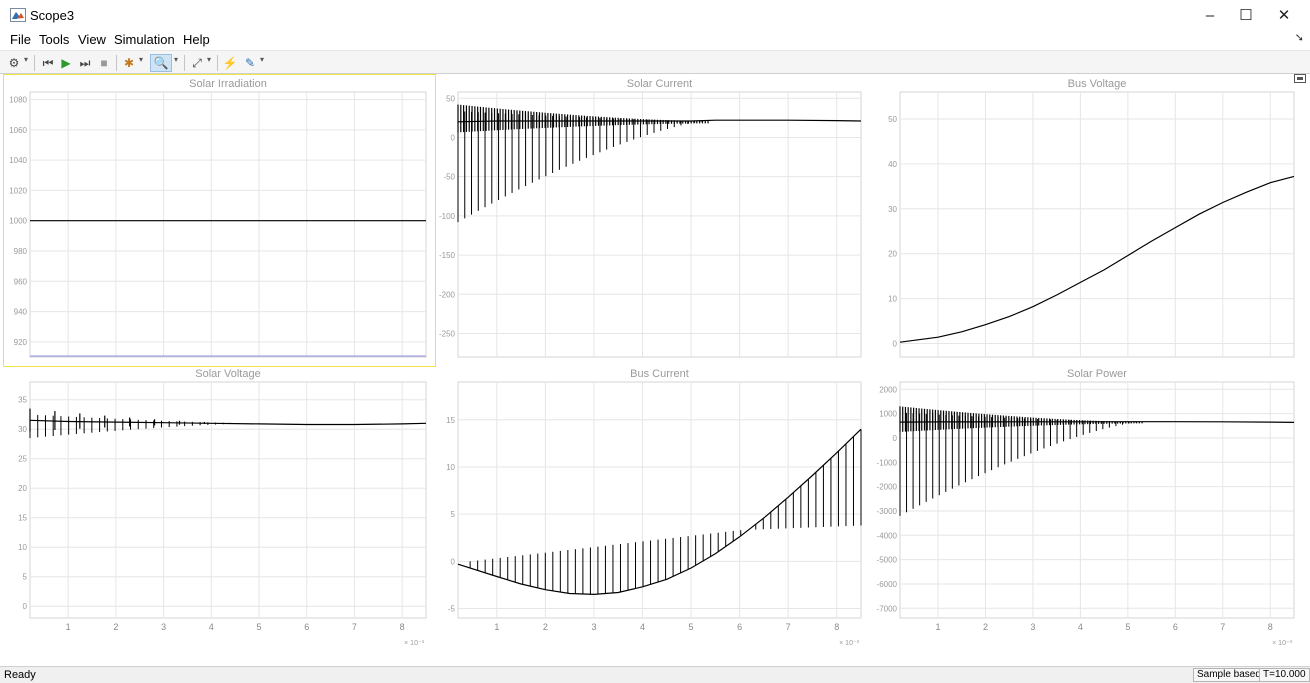 The width and height of the screenshot is (1310, 683). What do you see at coordinates (209, 59) in the screenshot?
I see `scale-axes-dropdown-icon: ▾` at bounding box center [209, 59].